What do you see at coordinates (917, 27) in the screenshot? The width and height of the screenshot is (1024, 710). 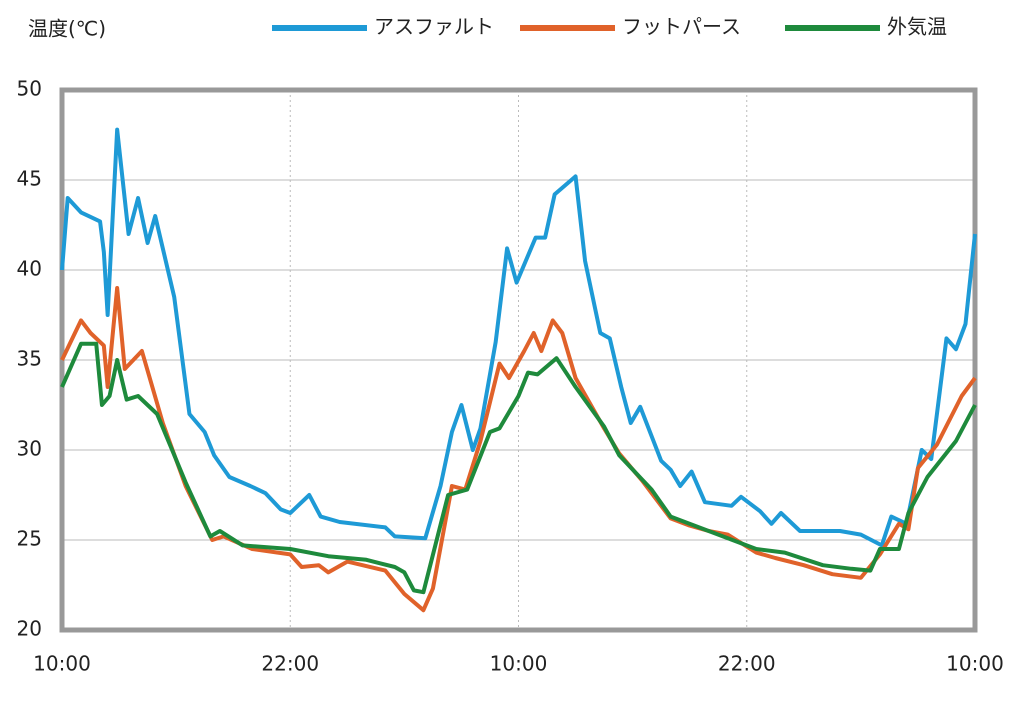 I see `legend-label: 外気温` at bounding box center [917, 27].